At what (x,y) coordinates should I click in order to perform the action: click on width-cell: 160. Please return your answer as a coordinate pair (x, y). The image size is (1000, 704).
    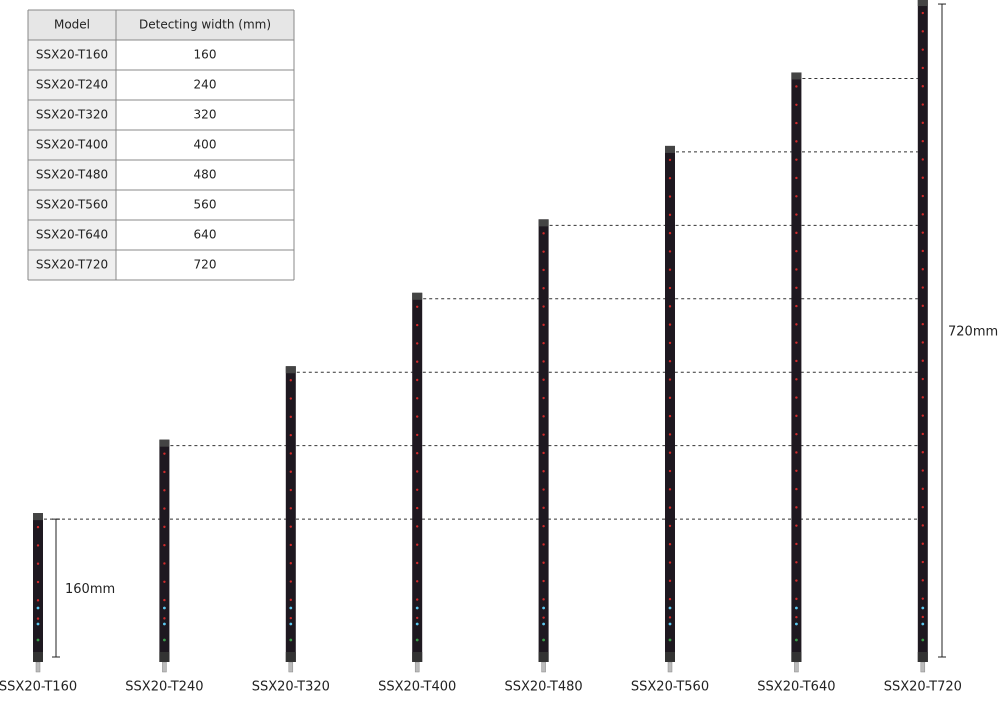
    Looking at the image, I should click on (205, 55).